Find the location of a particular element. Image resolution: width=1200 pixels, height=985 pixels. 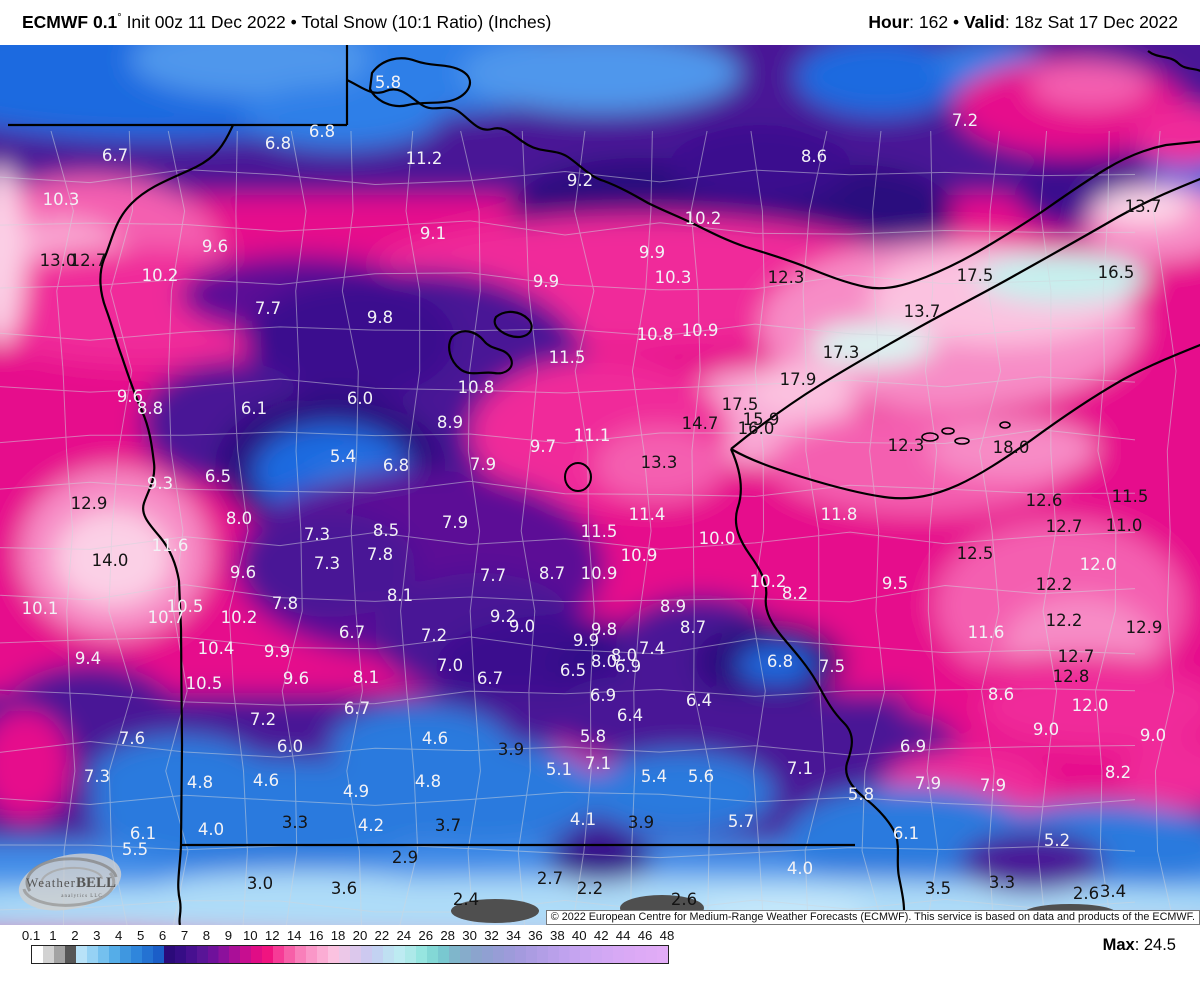

snow-value-label: 11.2 is located at coordinates (424, 158).